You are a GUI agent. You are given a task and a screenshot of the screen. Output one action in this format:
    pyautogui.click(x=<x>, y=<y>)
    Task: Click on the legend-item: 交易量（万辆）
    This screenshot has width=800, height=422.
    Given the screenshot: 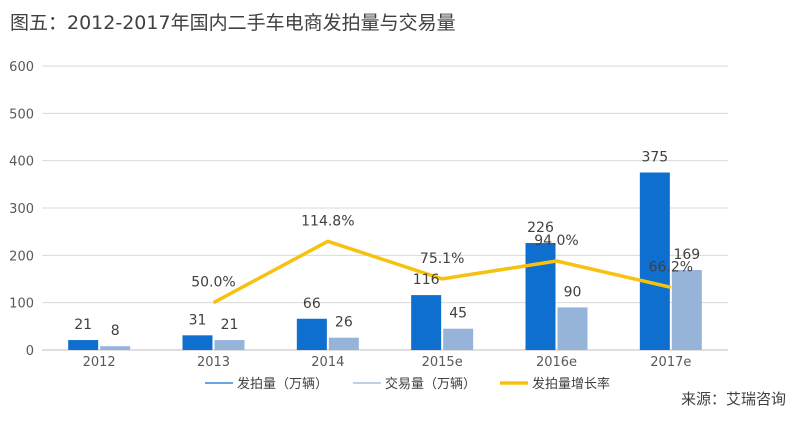 What is the action you would take?
    pyautogui.click(x=414, y=384)
    